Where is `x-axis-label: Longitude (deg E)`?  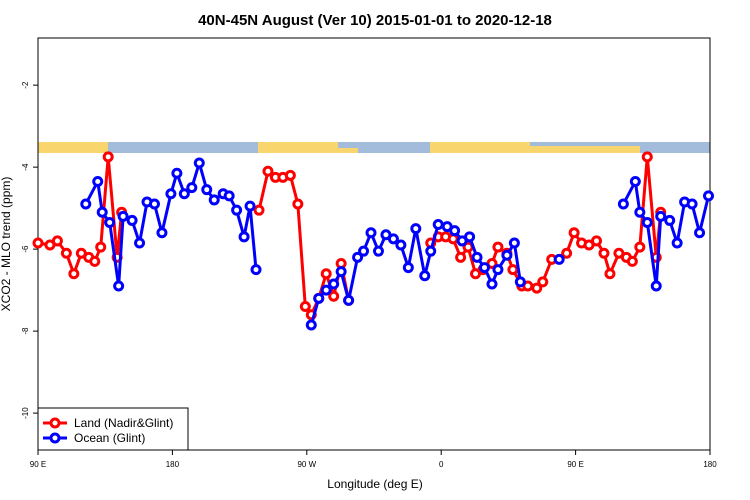 x-axis-label: Longitude (deg E) is located at coordinates (374, 484).